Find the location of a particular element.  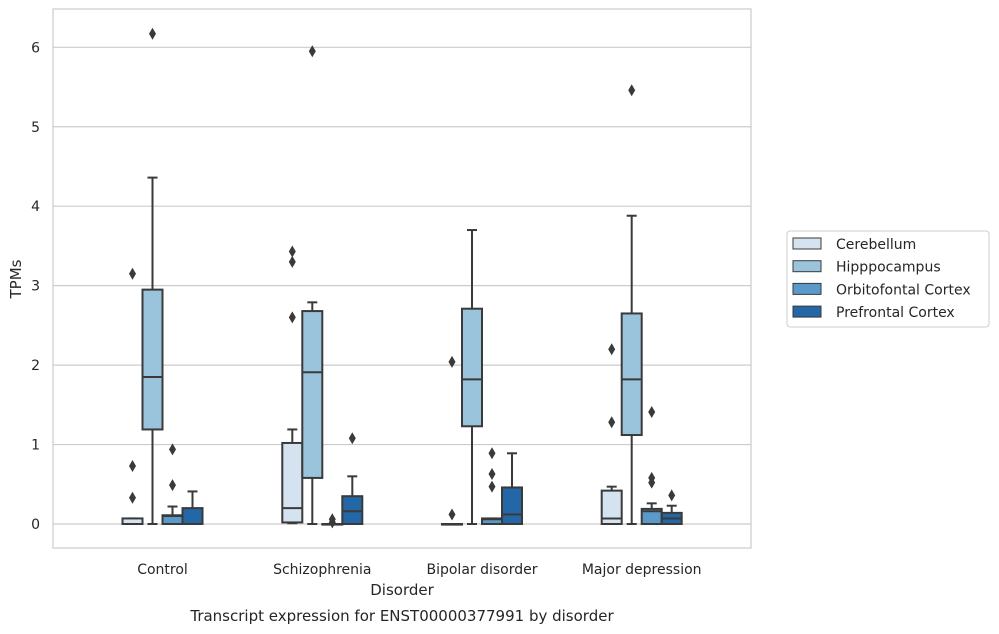

box-orbitofontal-cortex-schizophrenia is located at coordinates (332, 521).